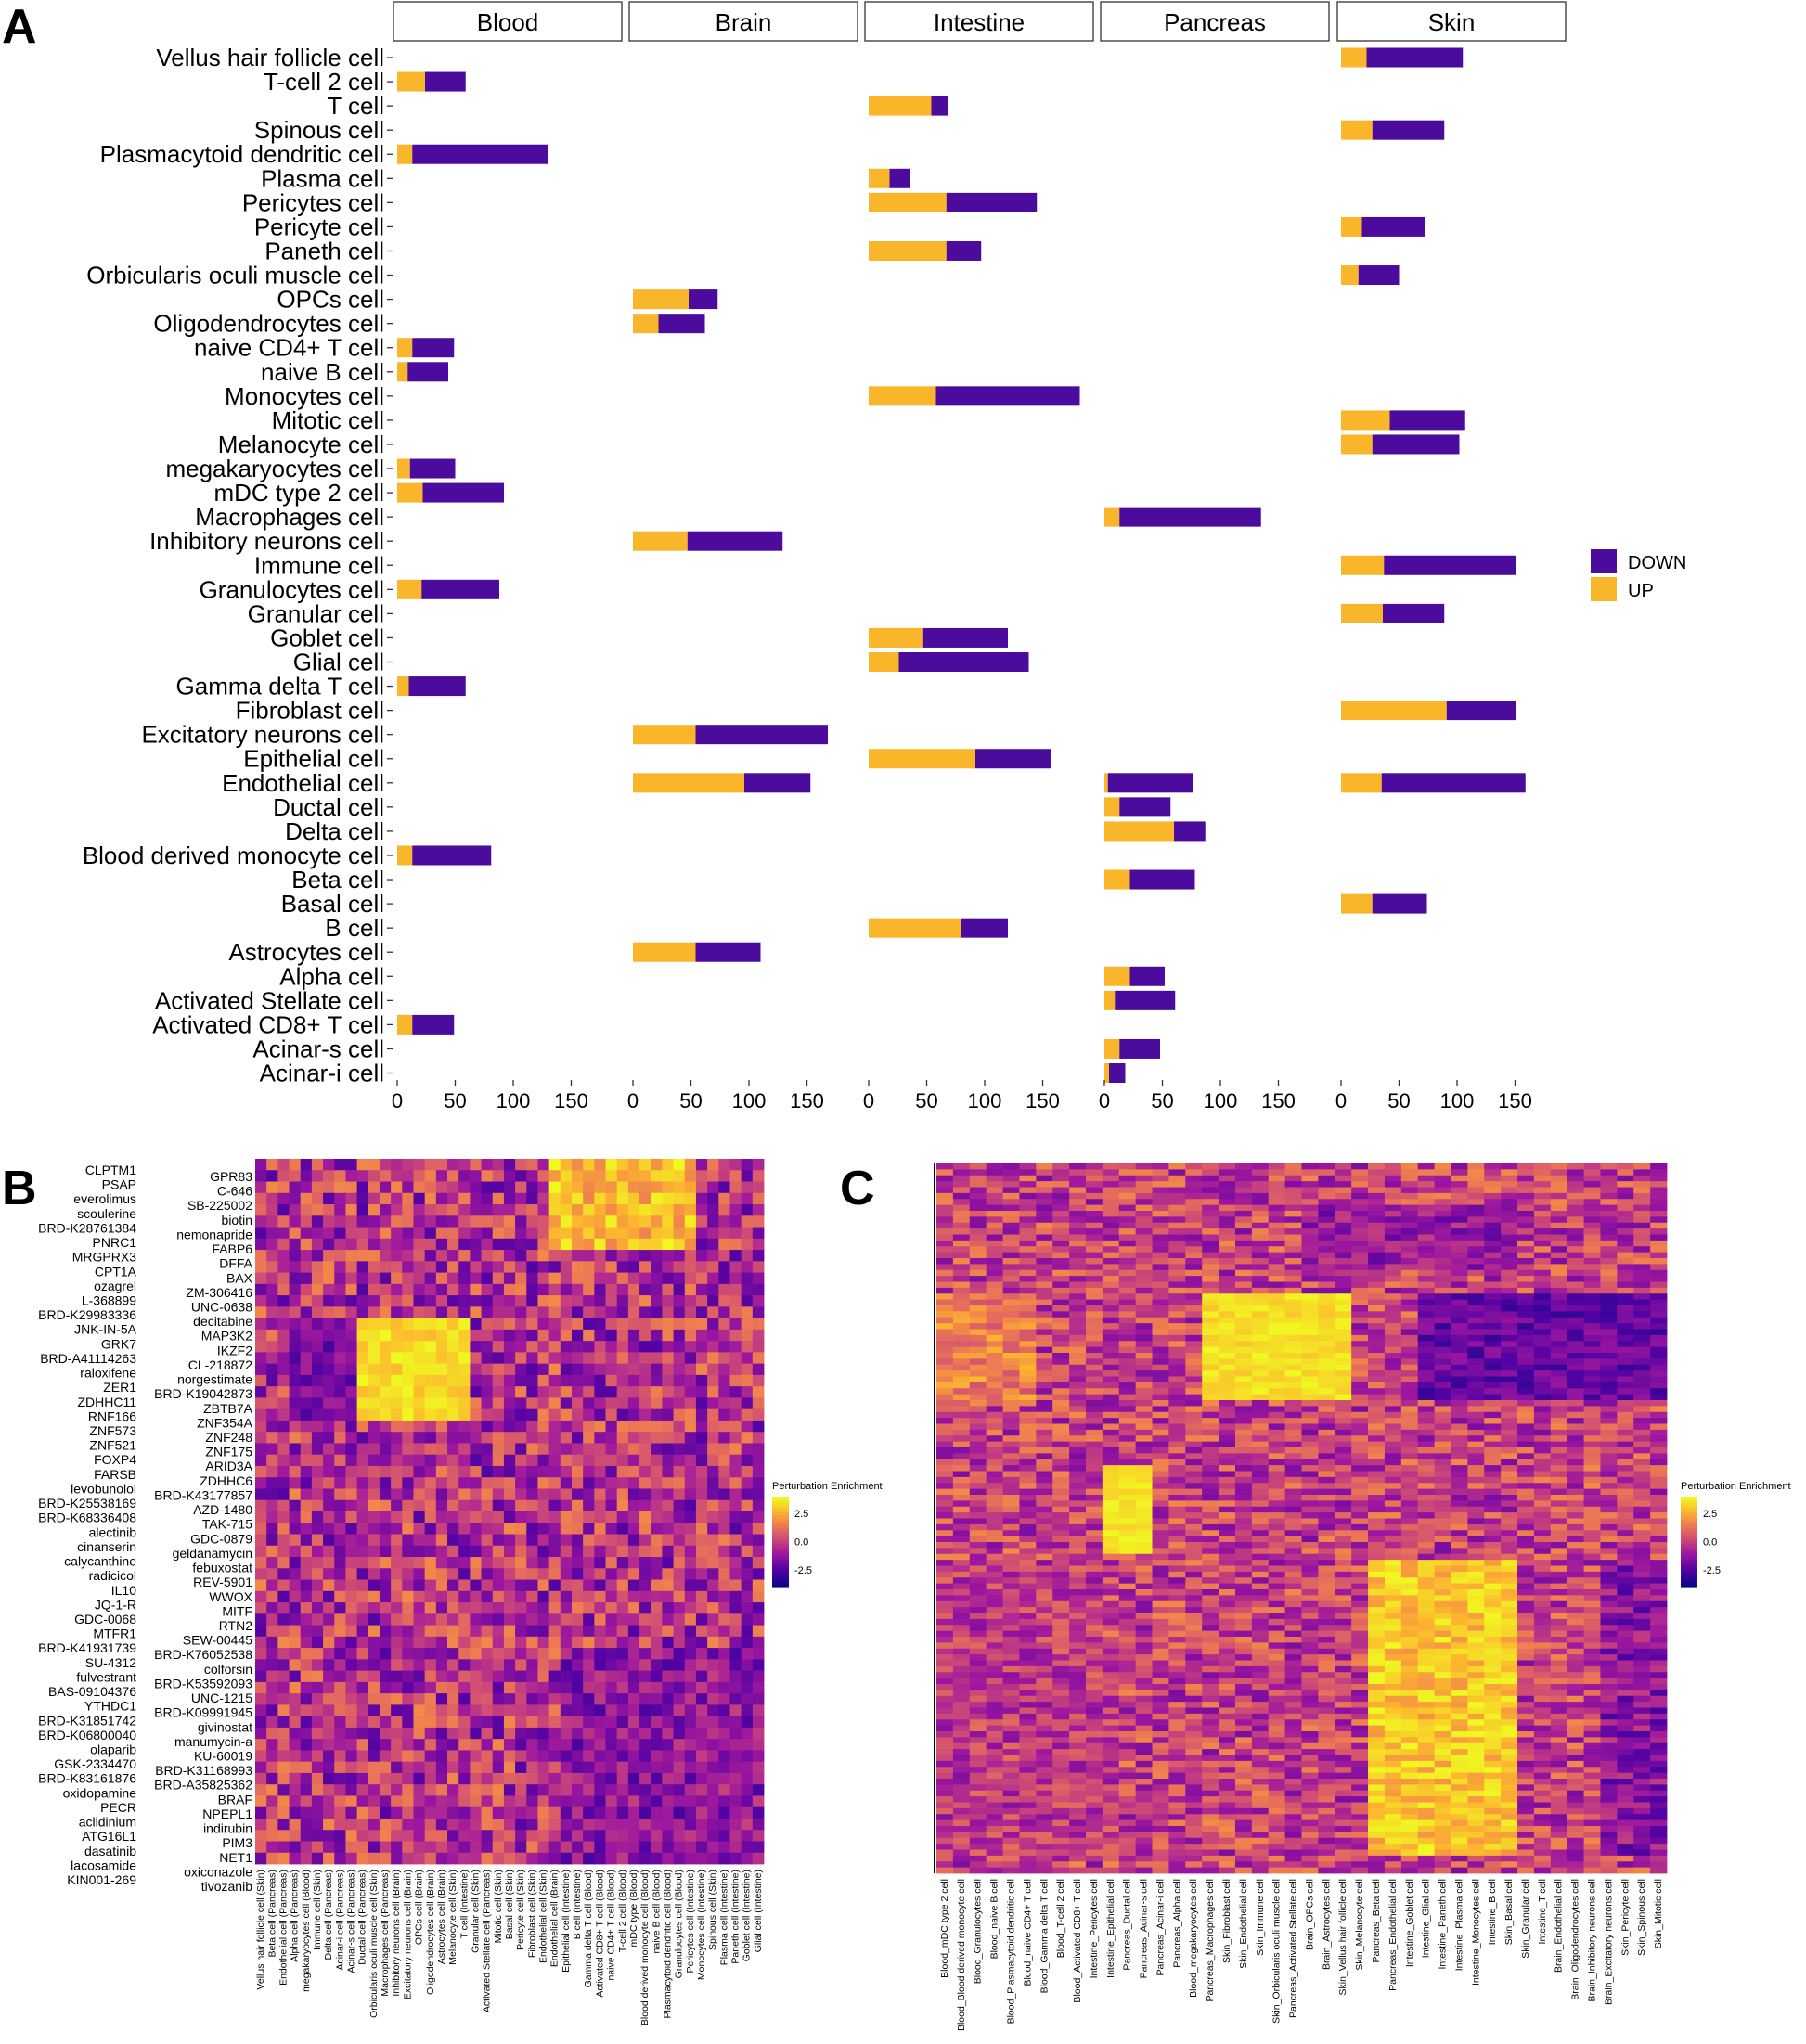 This screenshot has width=1806, height=2044. Describe the element at coordinates (319, 565) in the screenshot. I see `y-tick-label: Immune cell` at that location.